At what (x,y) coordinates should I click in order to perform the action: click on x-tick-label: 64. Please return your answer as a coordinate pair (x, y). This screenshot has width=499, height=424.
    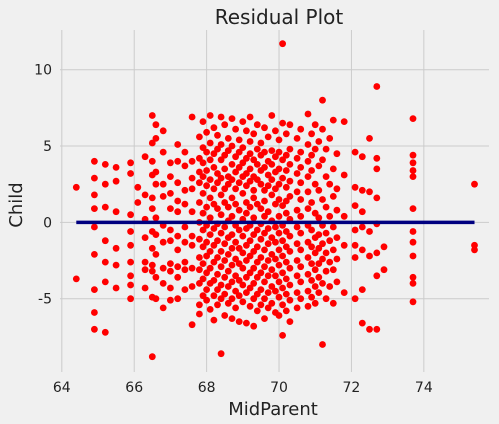
    Looking at the image, I should click on (62, 388).